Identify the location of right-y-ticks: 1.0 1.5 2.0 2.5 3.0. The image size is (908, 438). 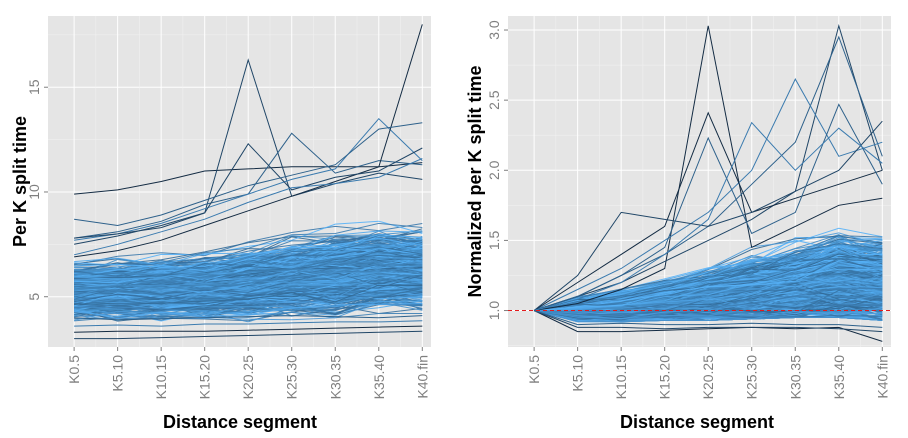
(497, 170).